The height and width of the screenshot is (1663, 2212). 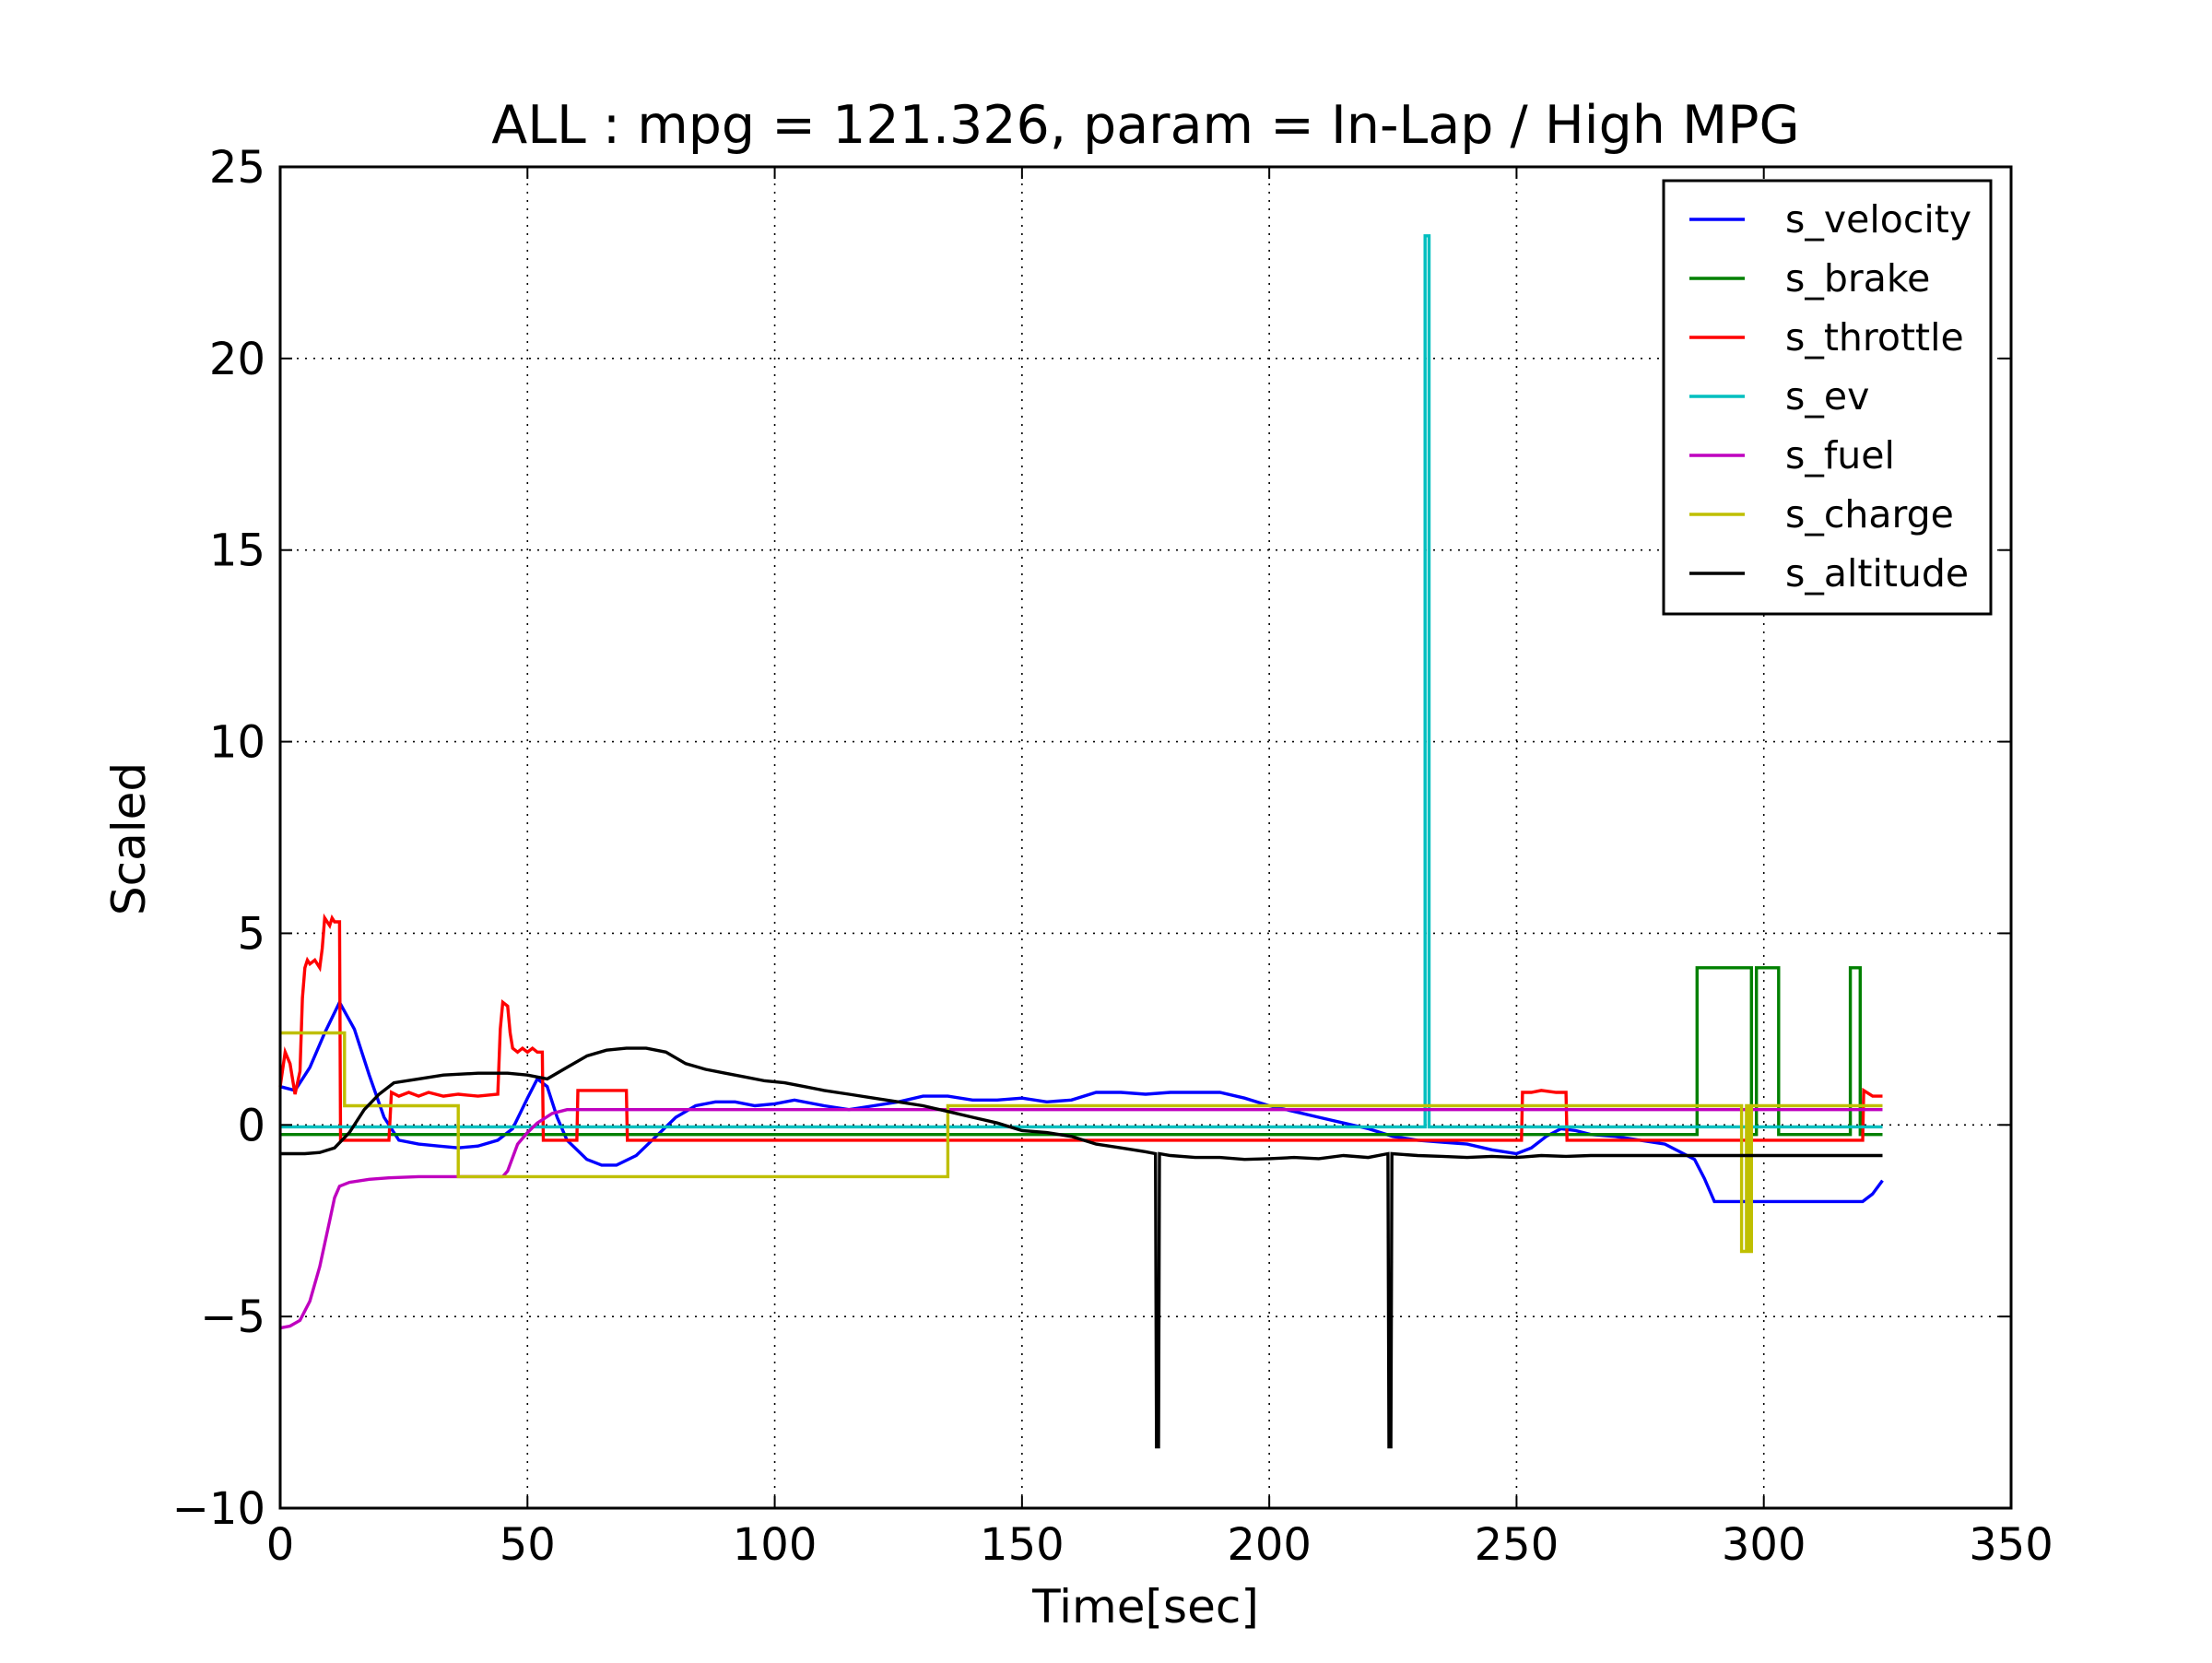 I want to click on legend-label-s_brake: s_brake, so click(x=1857, y=278).